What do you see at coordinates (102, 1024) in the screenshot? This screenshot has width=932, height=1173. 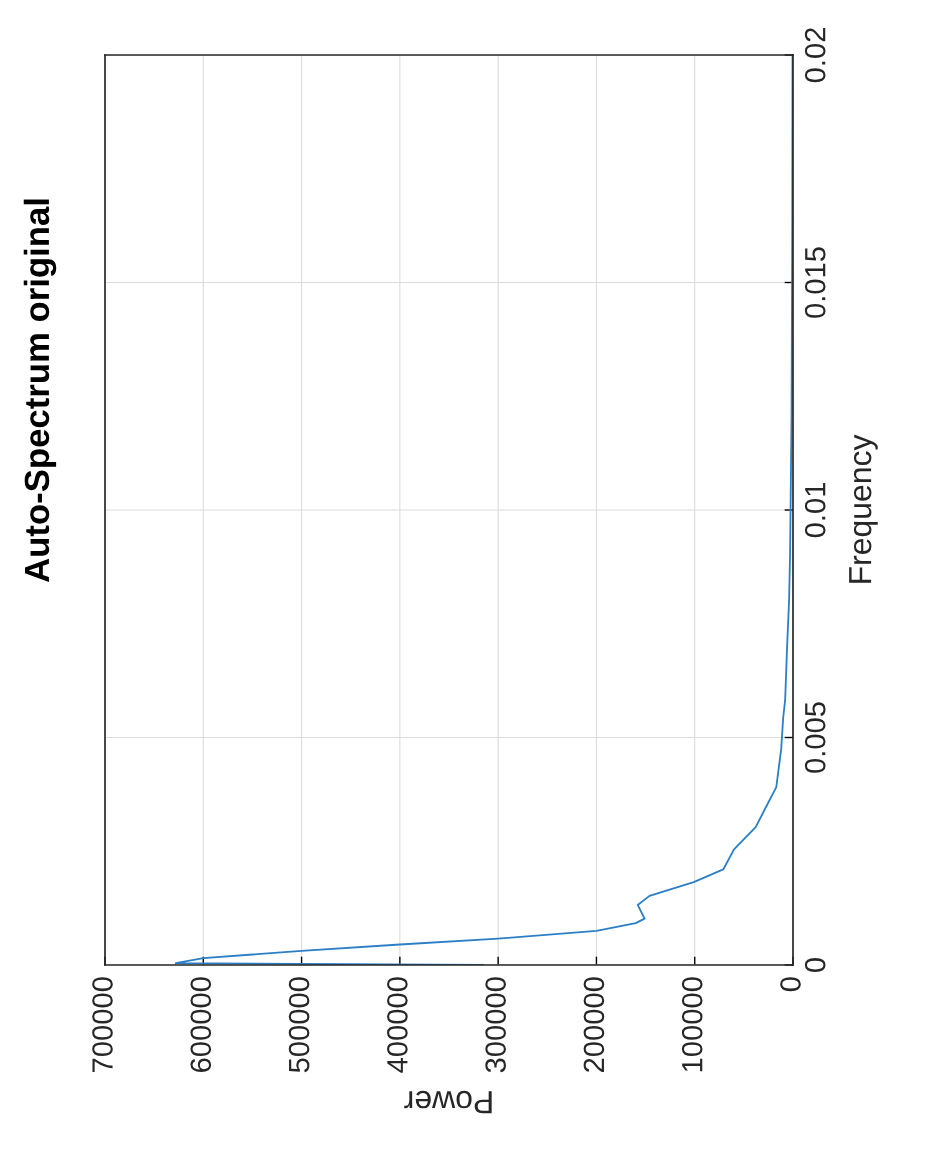 I see `x-tick-label: 700000` at bounding box center [102, 1024].